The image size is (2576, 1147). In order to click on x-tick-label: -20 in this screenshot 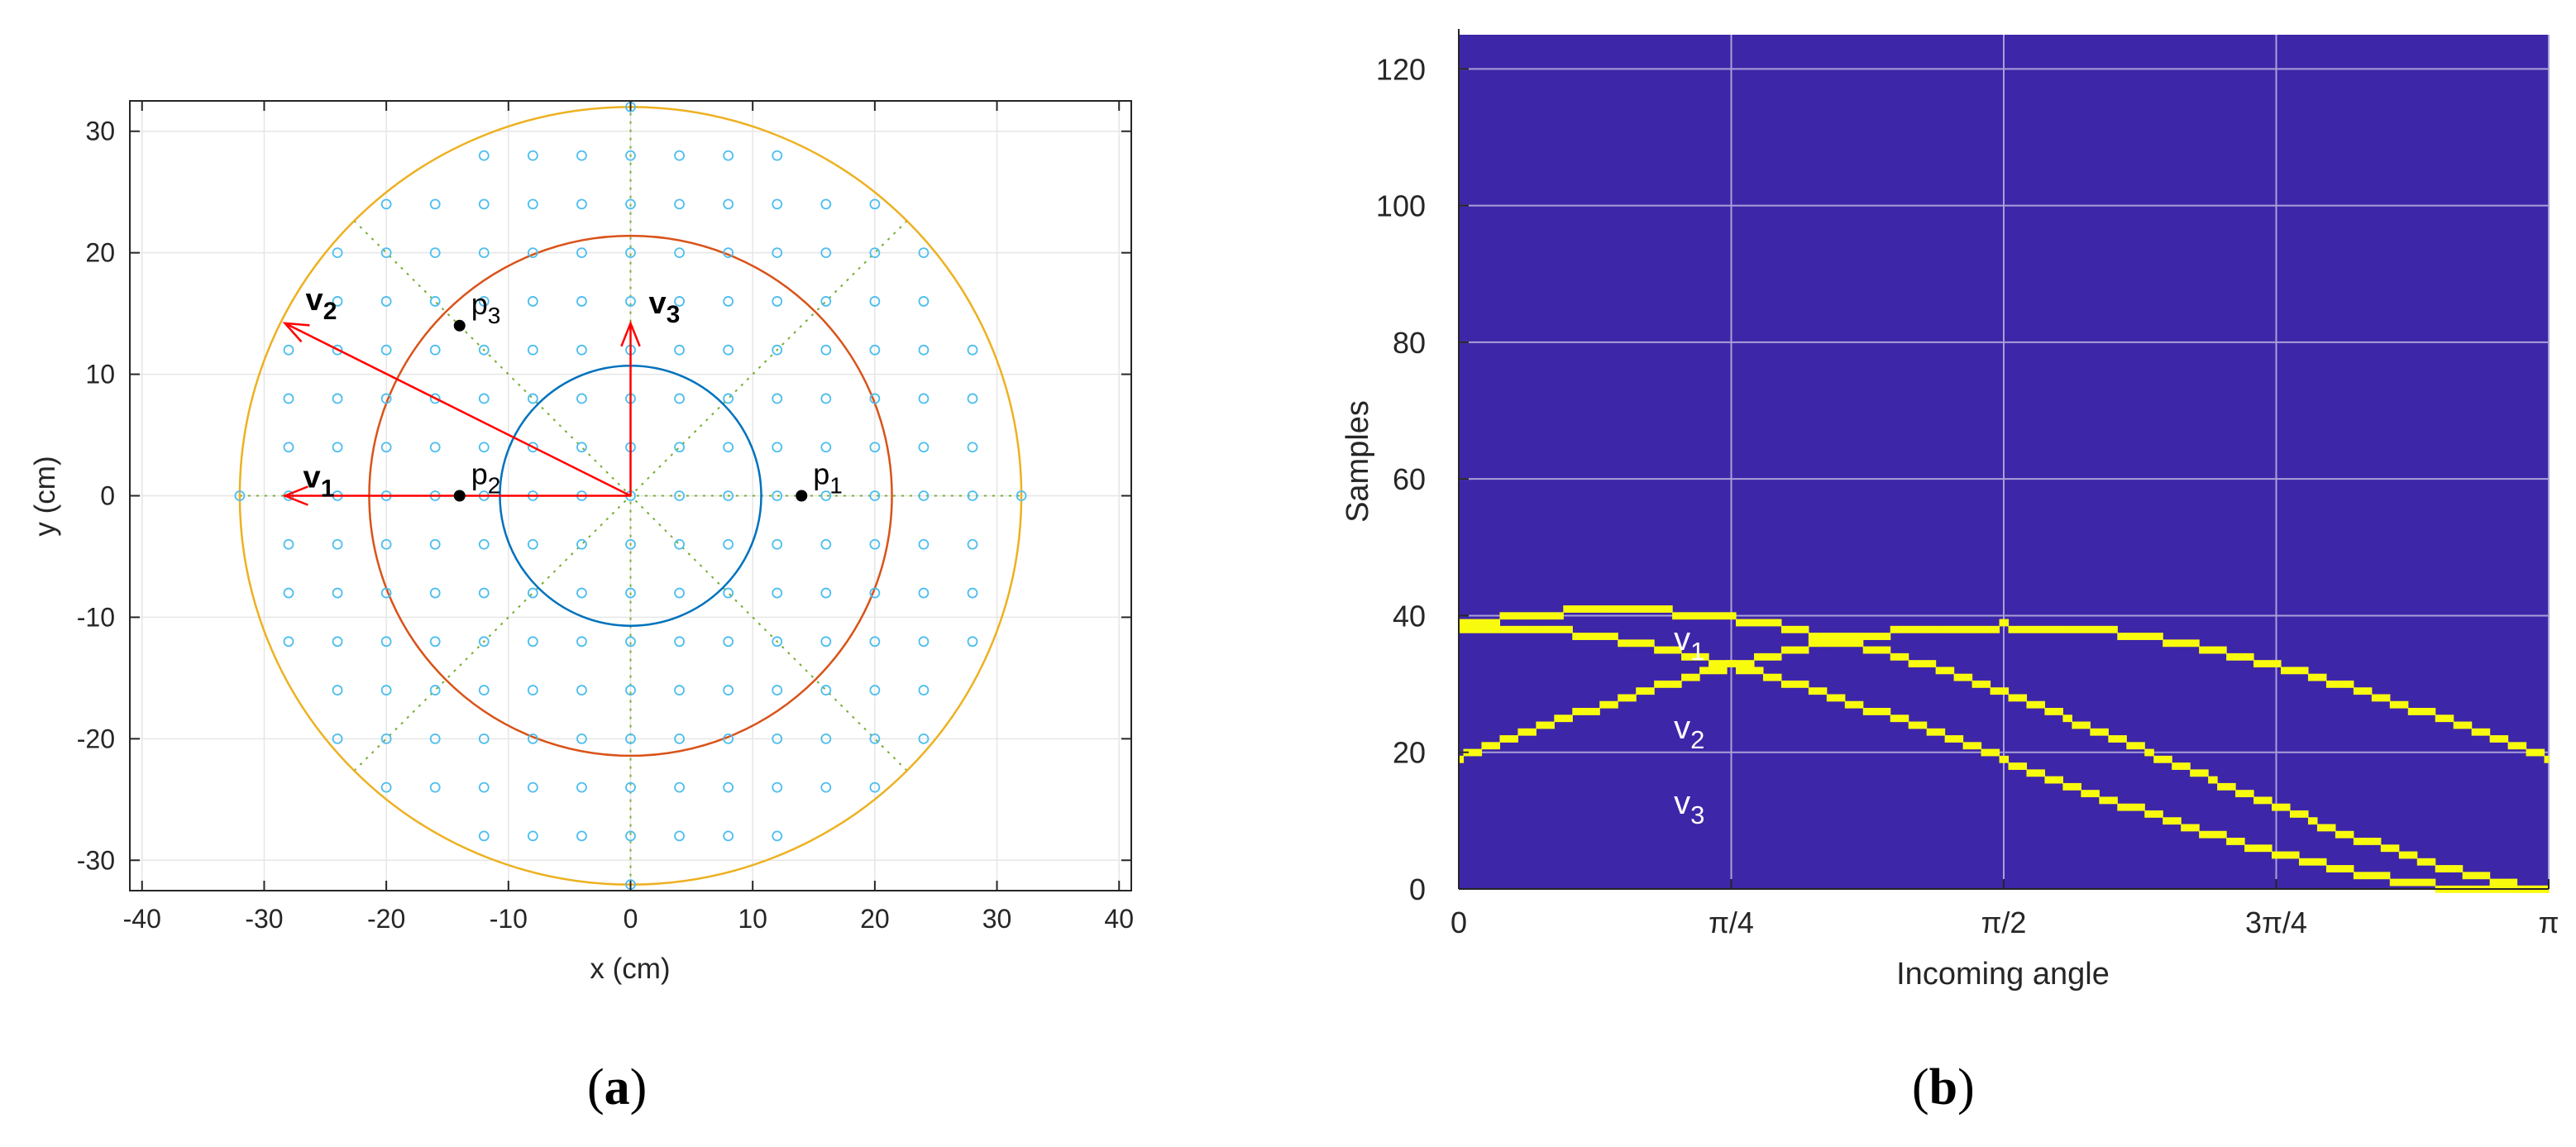, I will do `click(386, 919)`.